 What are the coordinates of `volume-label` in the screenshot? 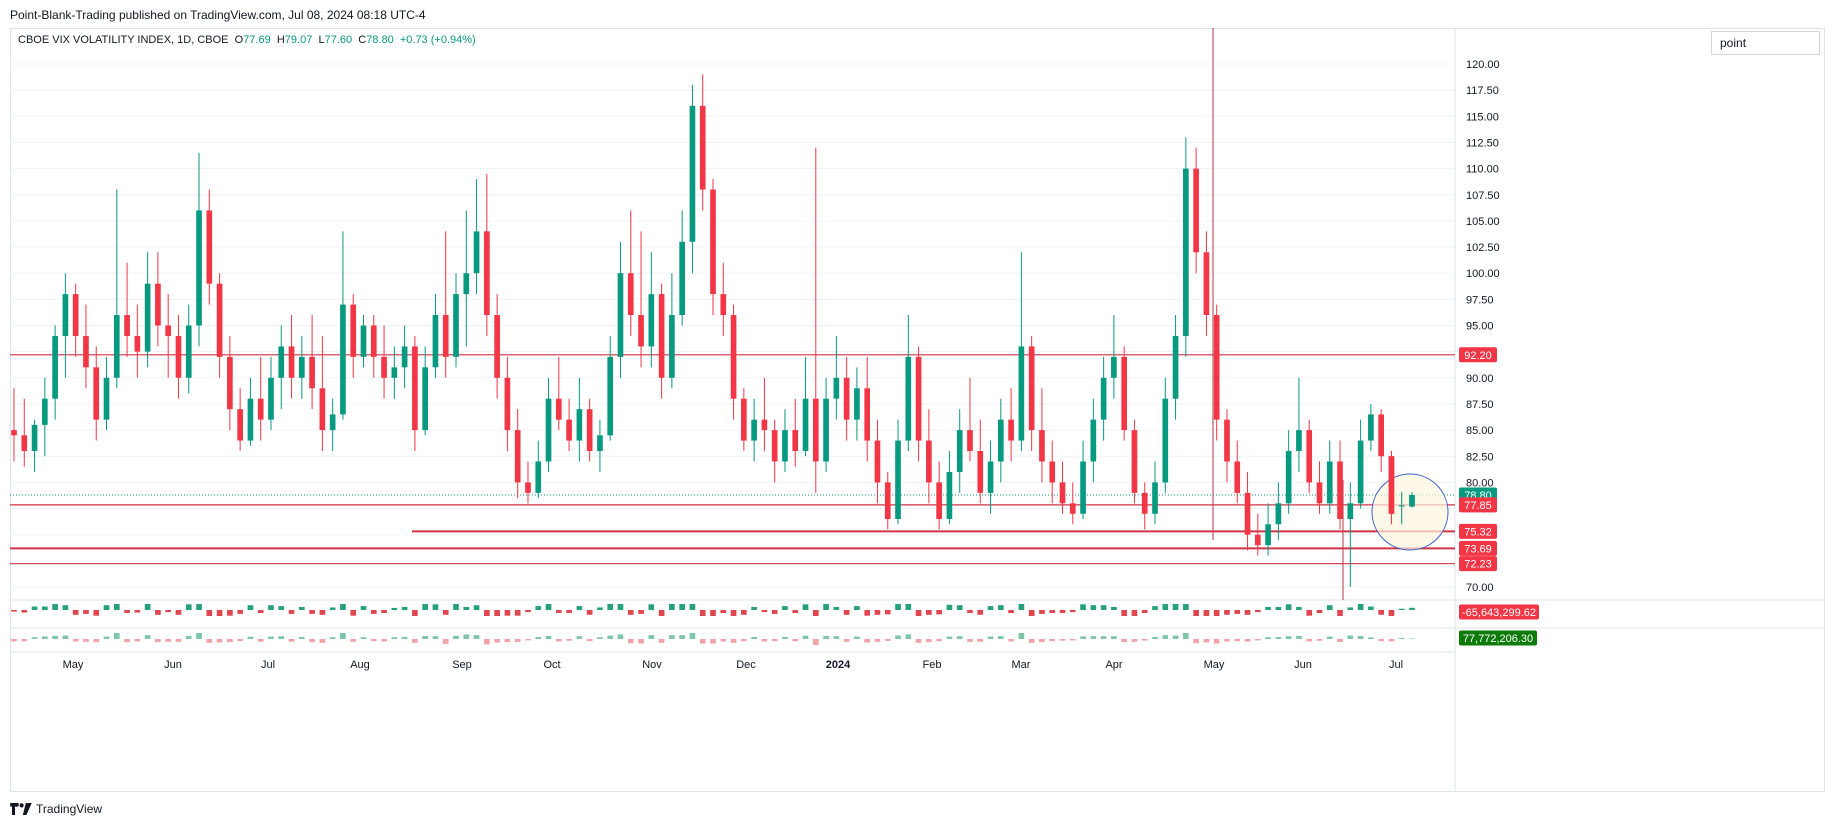 It's located at (1499, 612).